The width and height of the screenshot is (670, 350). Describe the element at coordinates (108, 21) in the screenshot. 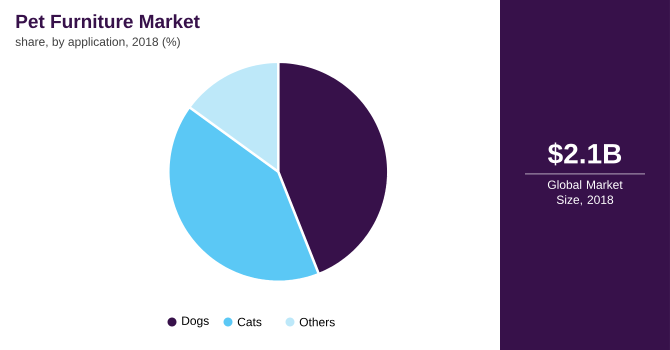

I see `chart-title: Pet Furniture Market` at that location.